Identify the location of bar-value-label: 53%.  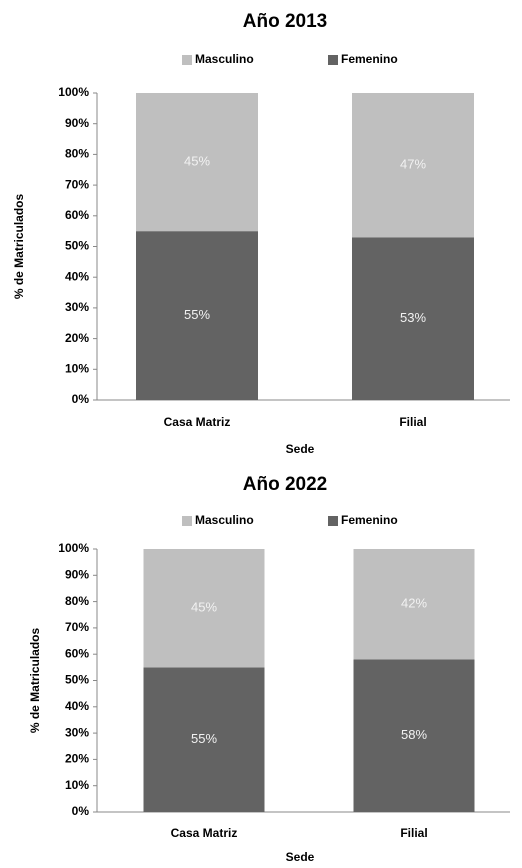
(413, 317).